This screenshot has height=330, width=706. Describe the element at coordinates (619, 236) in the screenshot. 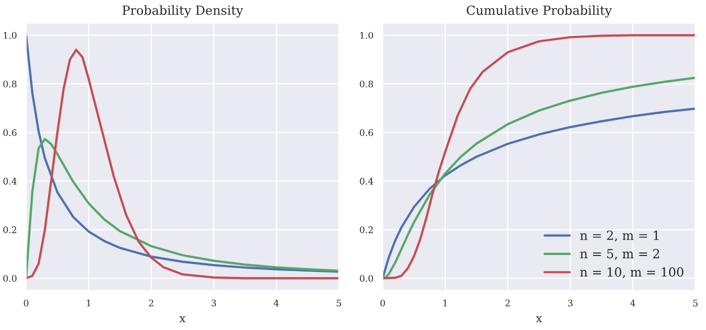

I see `legend-label: n = 2, m = 1` at that location.